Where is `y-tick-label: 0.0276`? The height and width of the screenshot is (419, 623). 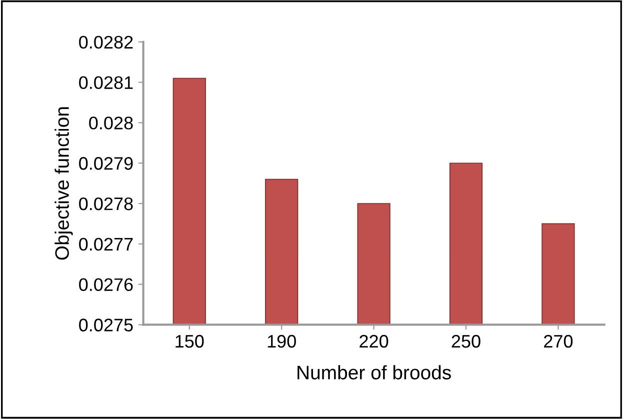
y-tick-label: 0.0276 is located at coordinates (106, 285).